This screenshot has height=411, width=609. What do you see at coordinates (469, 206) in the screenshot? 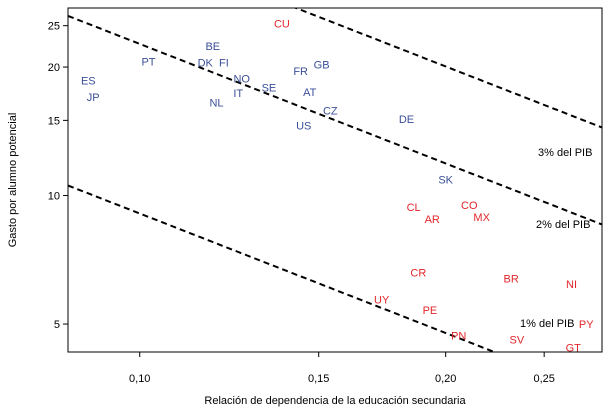
I see `data-point-label: CO` at bounding box center [469, 206].